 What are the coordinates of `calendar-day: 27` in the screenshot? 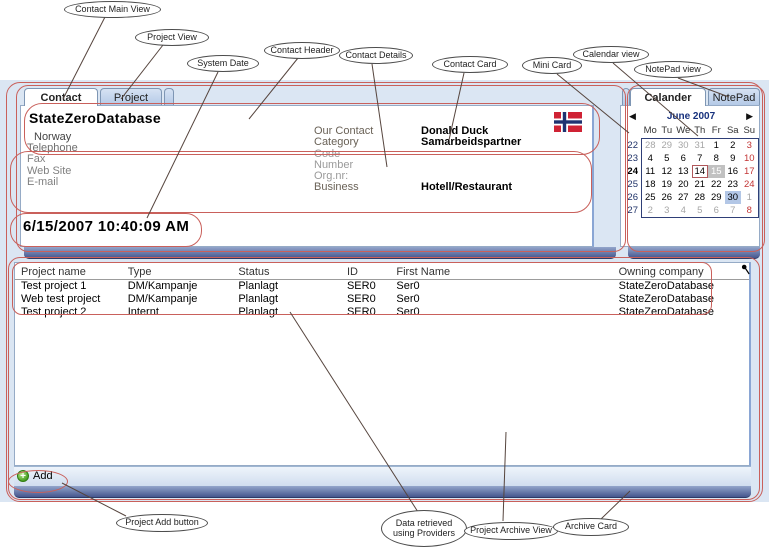 It's located at (683, 197).